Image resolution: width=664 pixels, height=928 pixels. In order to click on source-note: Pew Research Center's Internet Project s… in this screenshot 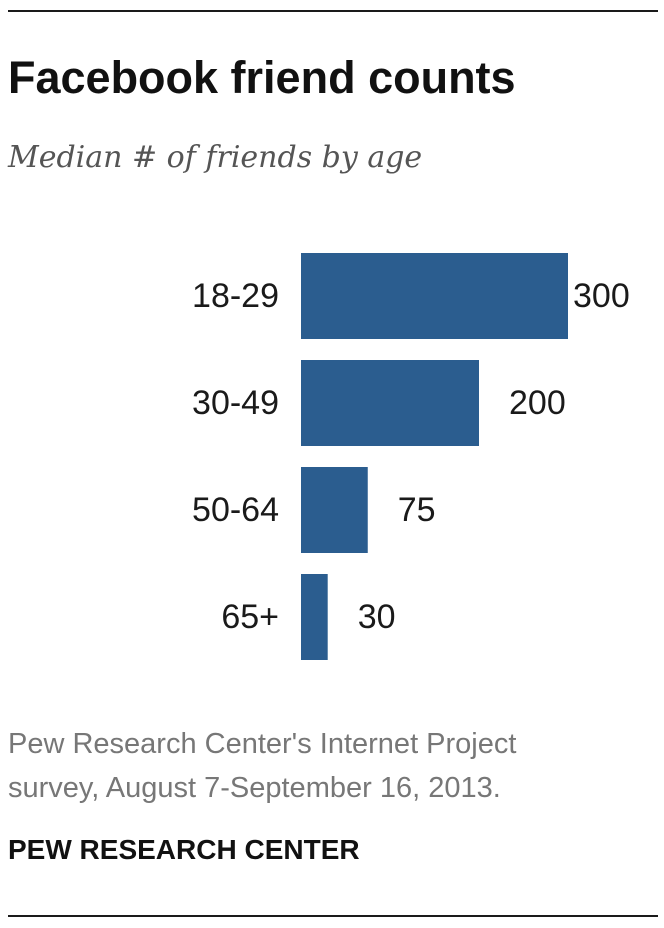, I will do `click(328, 766)`.